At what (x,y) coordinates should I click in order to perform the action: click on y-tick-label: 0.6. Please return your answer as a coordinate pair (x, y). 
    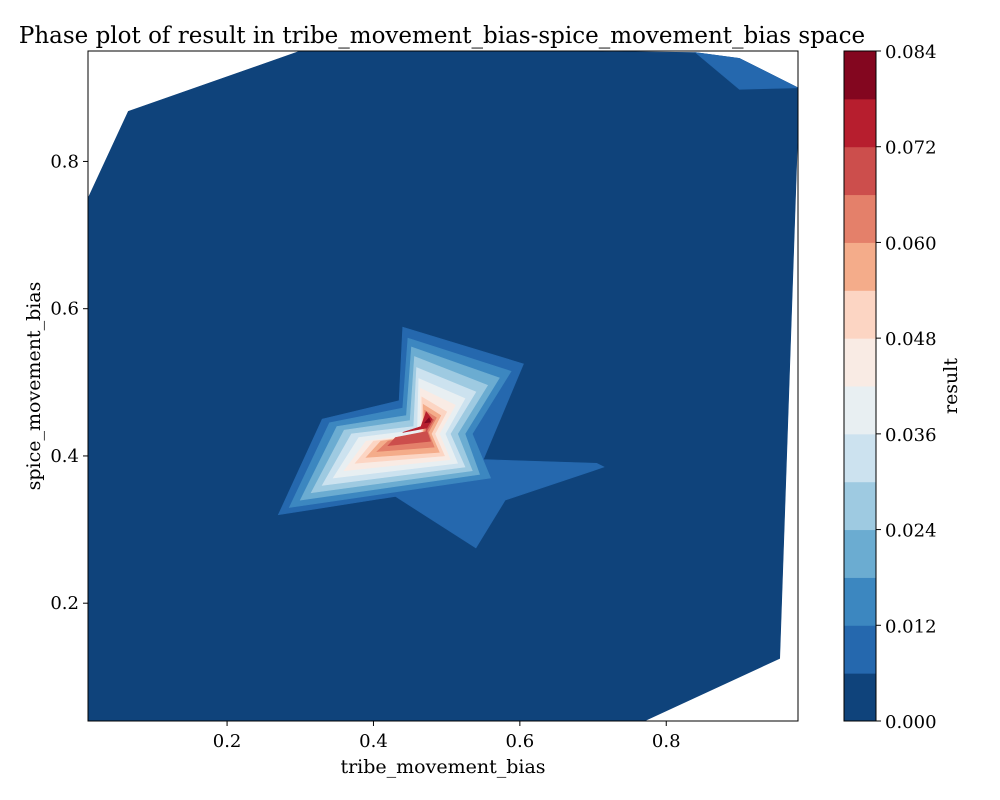
    Looking at the image, I should click on (64, 309).